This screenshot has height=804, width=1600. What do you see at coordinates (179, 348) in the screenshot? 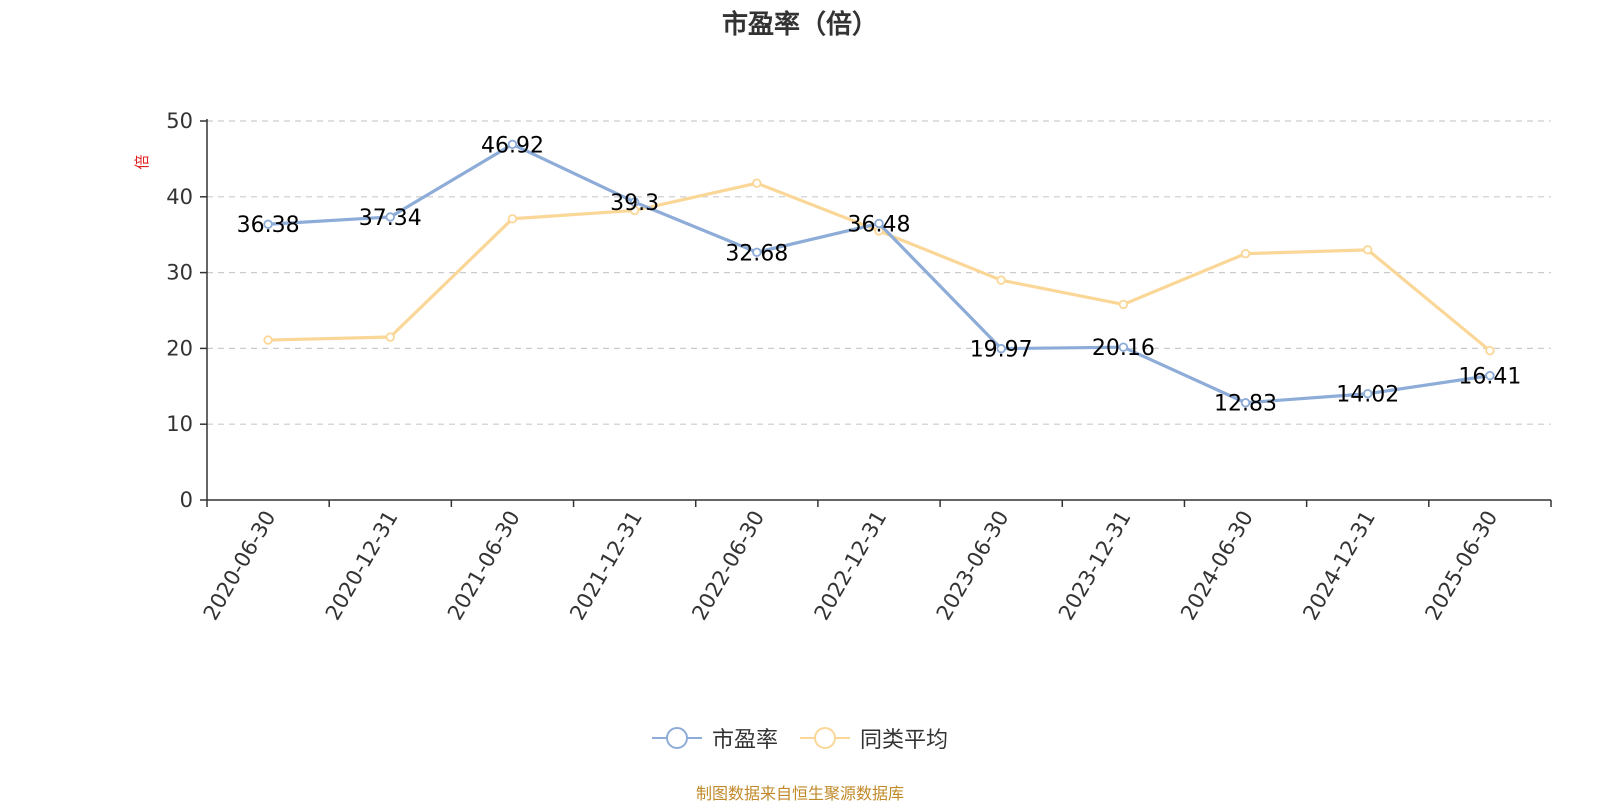
I see `y-tick-label: 20` at bounding box center [179, 348].